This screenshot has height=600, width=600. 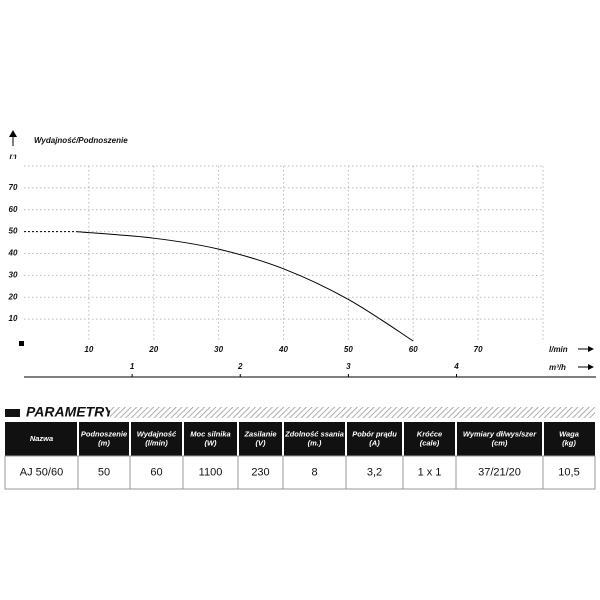 What do you see at coordinates (430, 472) in the screenshot?
I see `table-cell: 1 x 1` at bounding box center [430, 472].